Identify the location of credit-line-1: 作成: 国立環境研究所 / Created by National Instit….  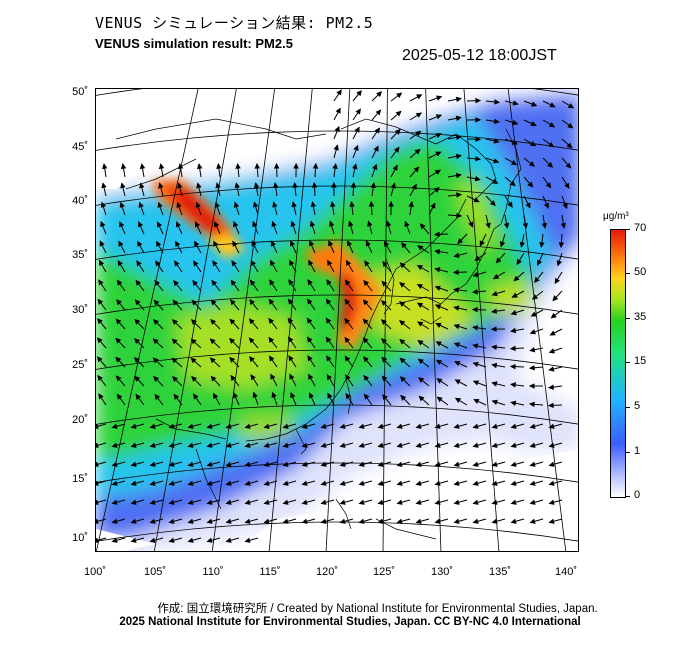
(377, 609).